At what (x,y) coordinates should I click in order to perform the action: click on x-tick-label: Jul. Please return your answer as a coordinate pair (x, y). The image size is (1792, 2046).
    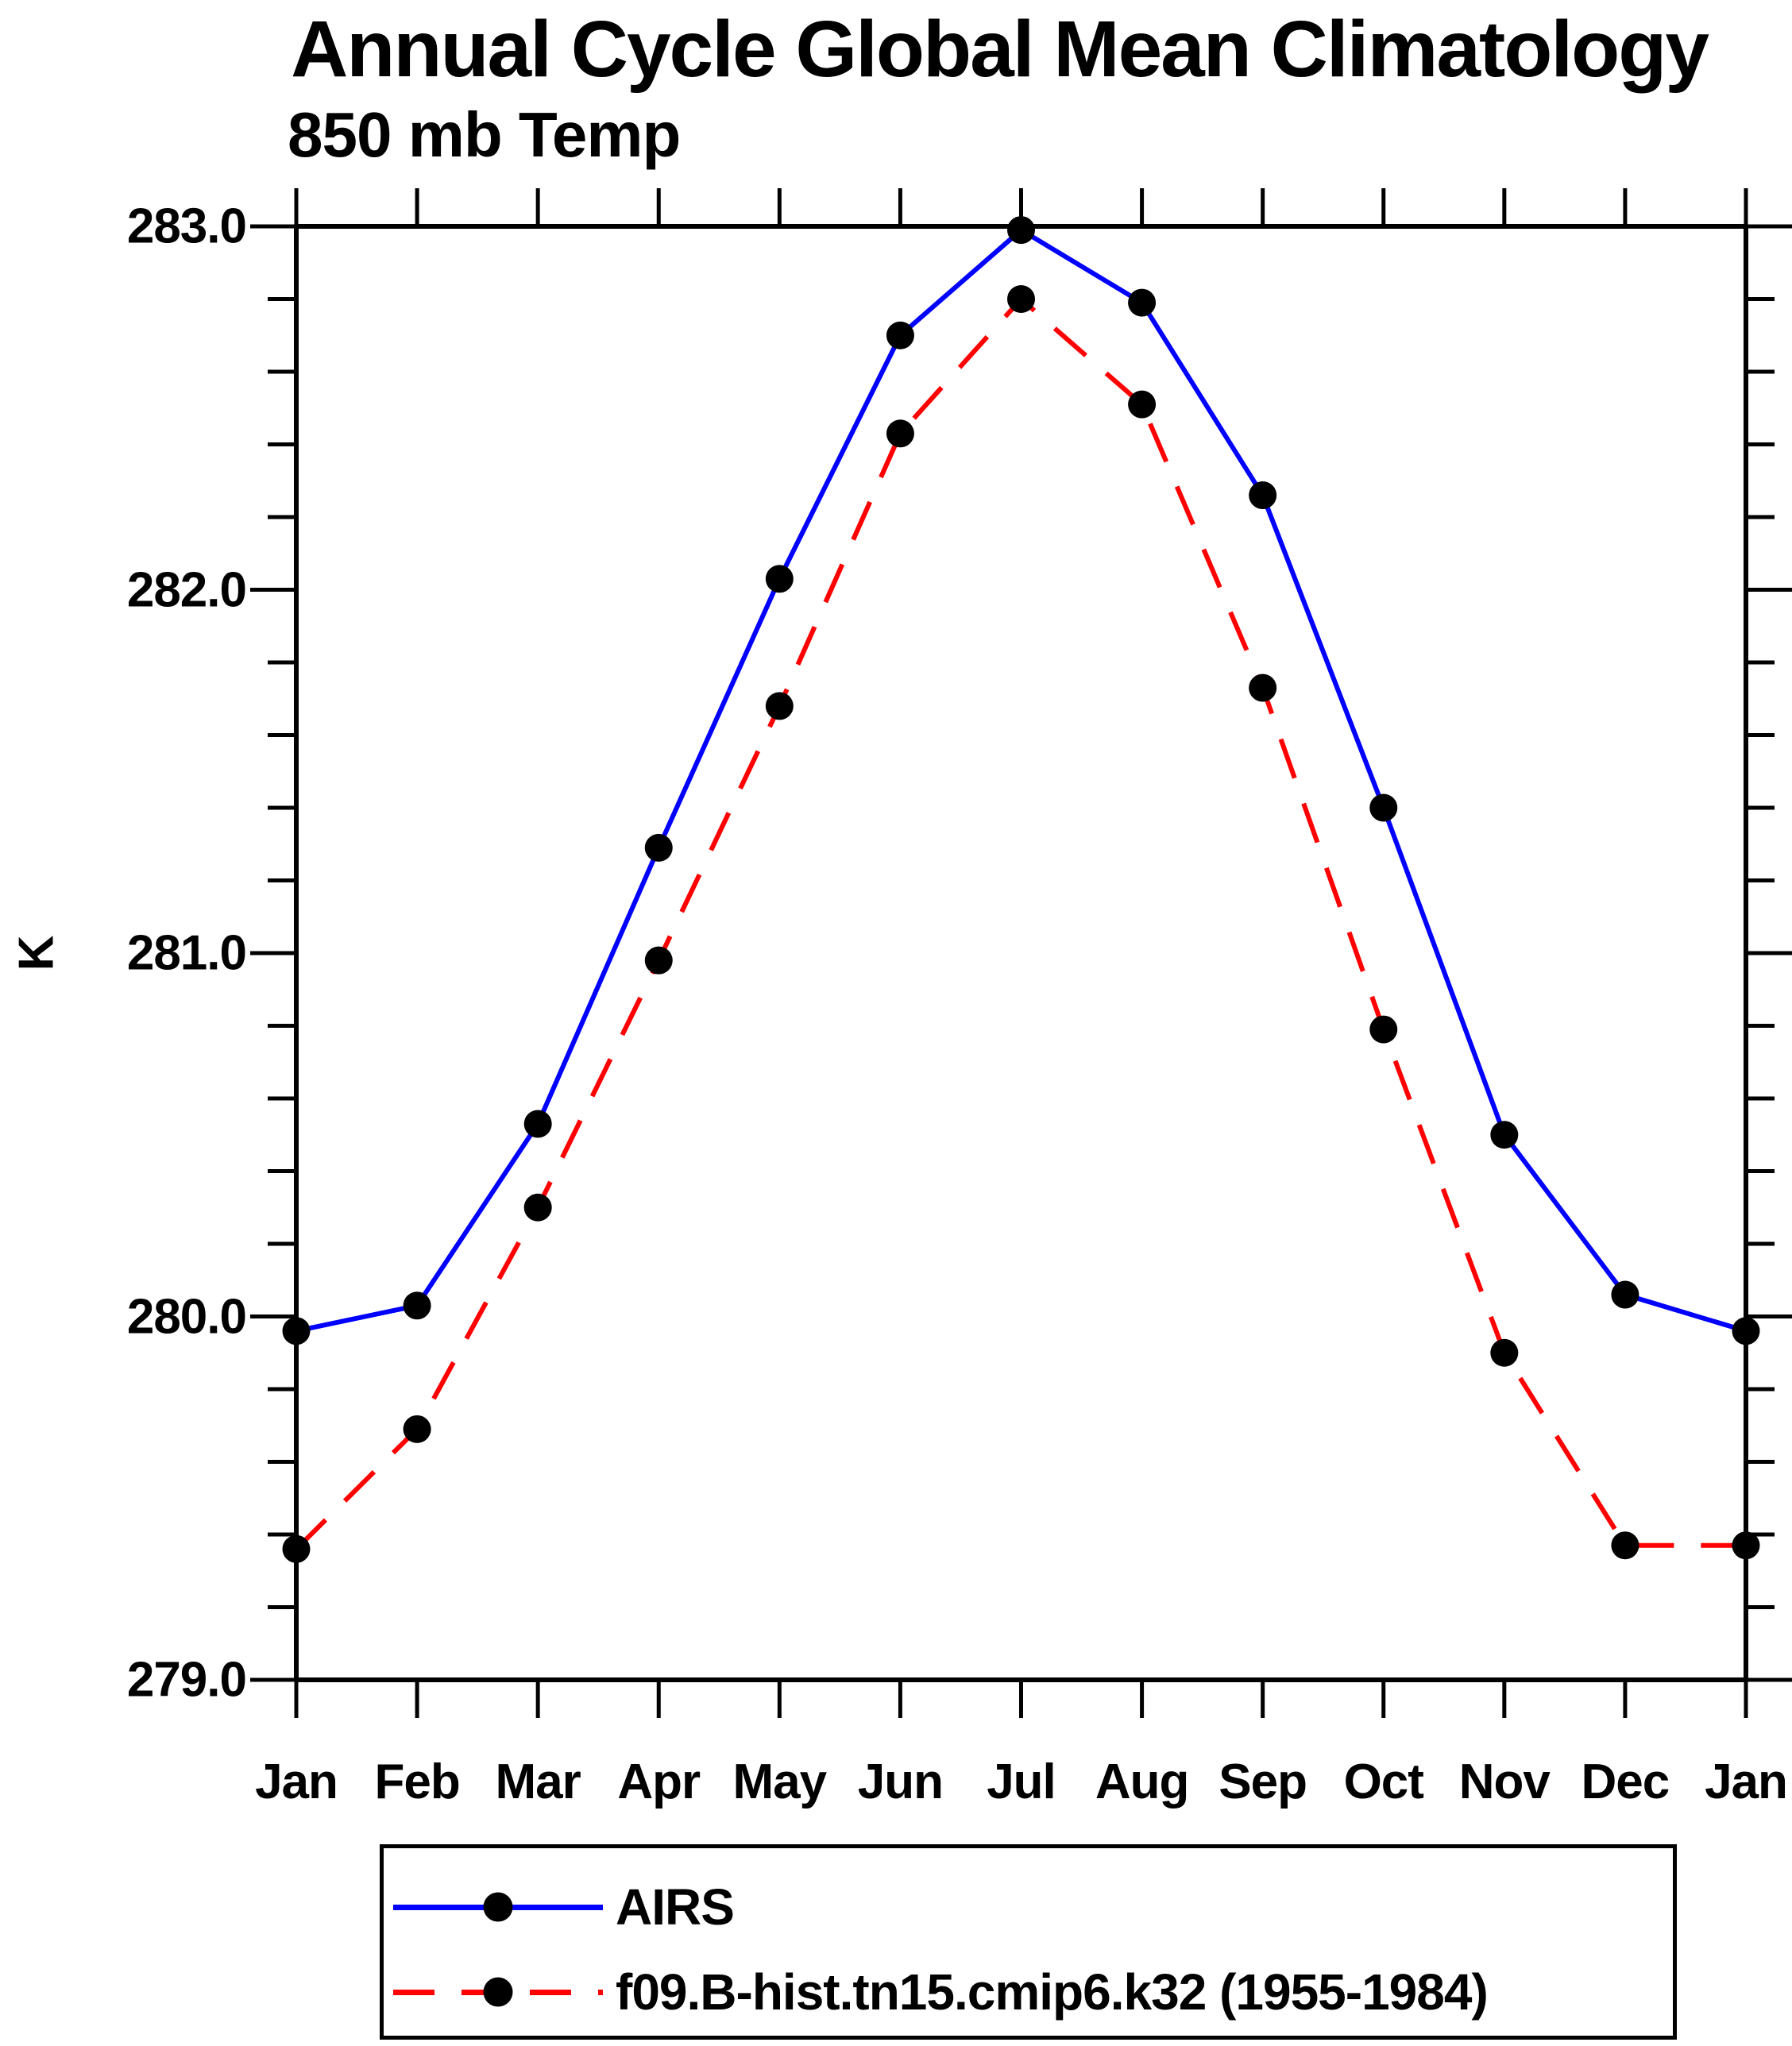
    Looking at the image, I should click on (1022, 1782).